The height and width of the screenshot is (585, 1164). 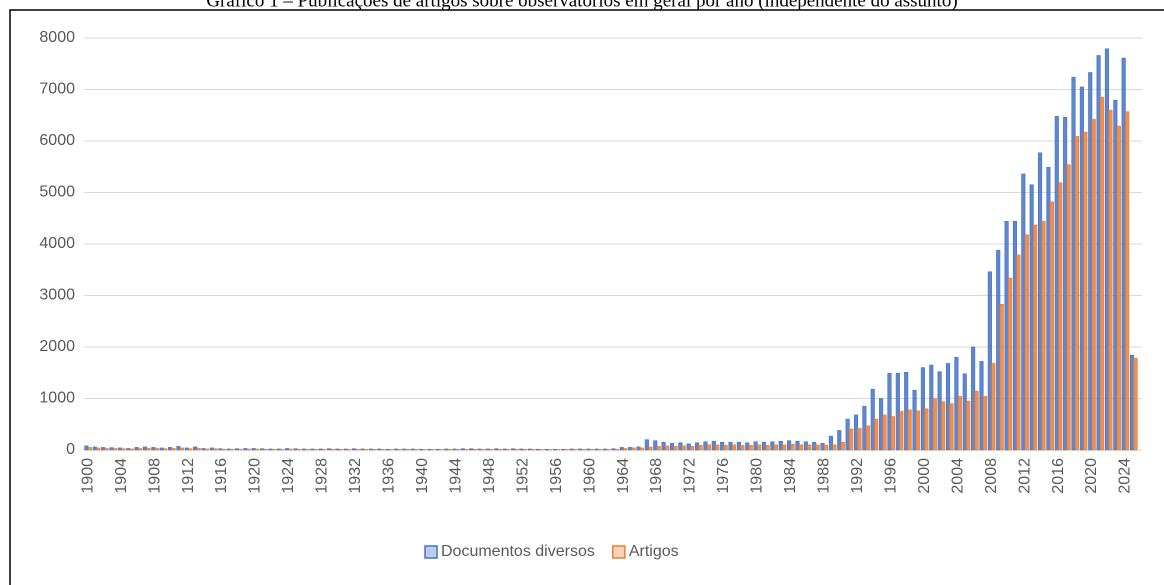 I want to click on x-tick-label: 1988, so click(x=824, y=476).